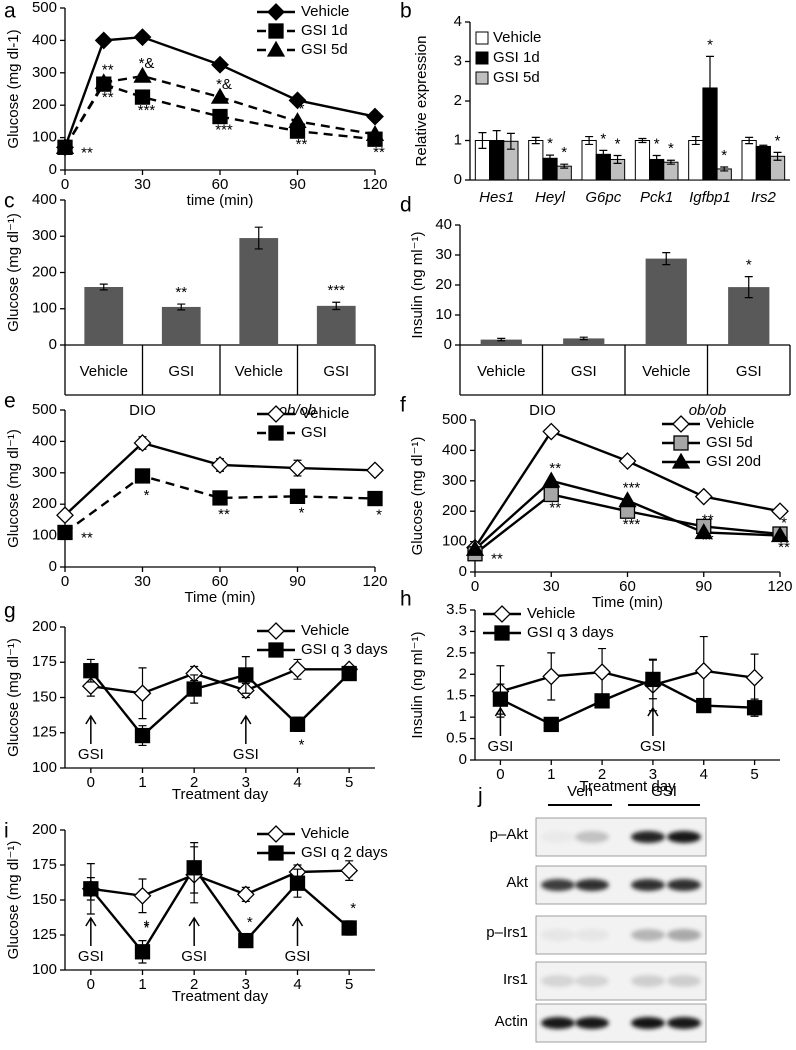 The image size is (796, 1050). Describe the element at coordinates (443, 224) in the screenshot. I see `y-tick-label: 40` at that location.